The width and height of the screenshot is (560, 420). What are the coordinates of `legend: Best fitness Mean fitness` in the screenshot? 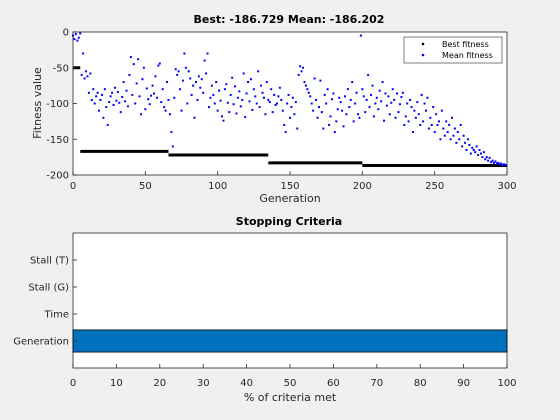 It's located at (453, 50).